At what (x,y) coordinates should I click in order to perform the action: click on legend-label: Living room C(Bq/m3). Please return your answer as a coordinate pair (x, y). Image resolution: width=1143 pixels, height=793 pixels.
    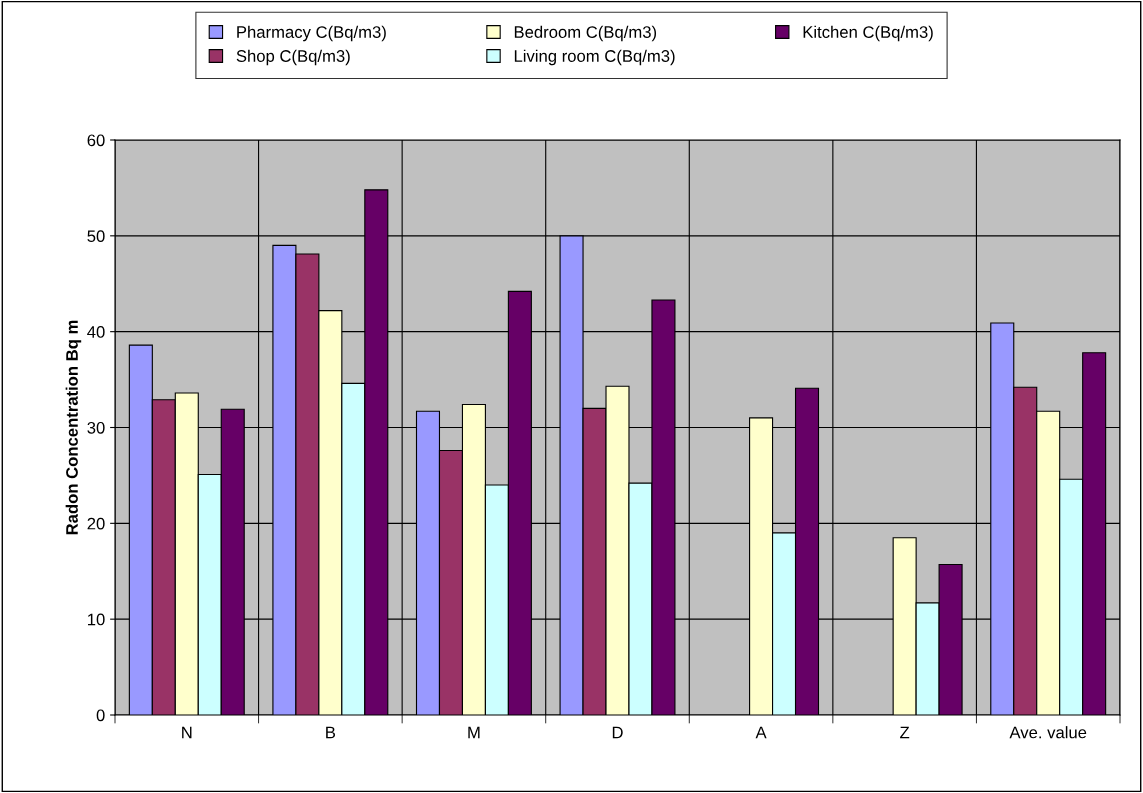
    Looking at the image, I should click on (594, 57).